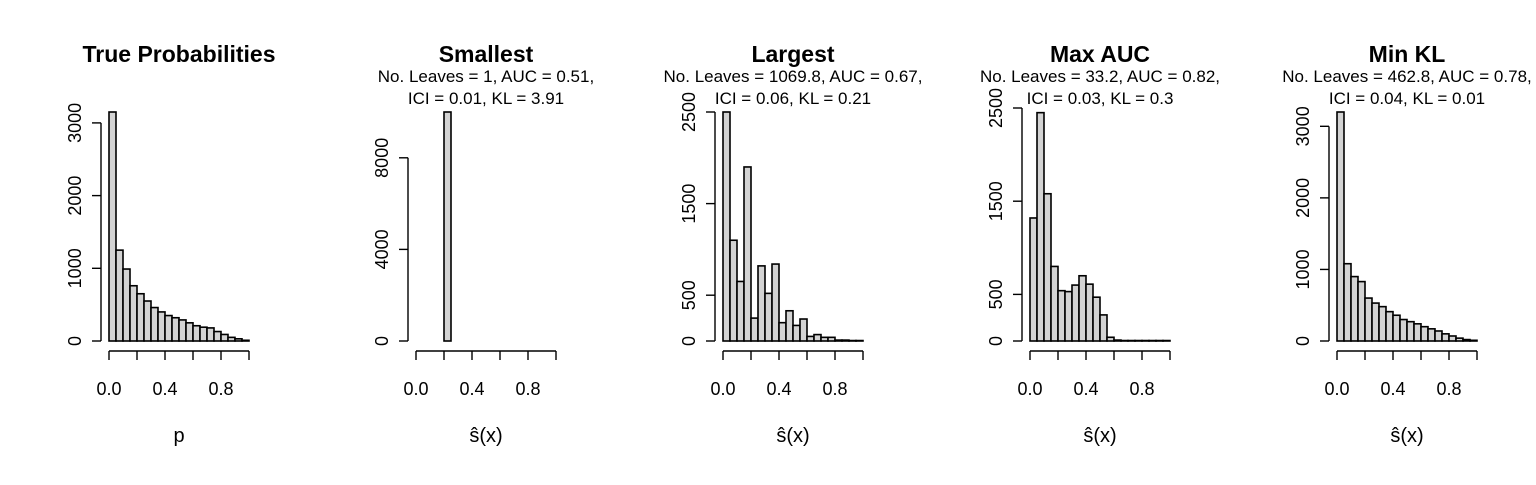 The height and width of the screenshot is (485, 1536). What do you see at coordinates (1100, 98) in the screenshot?
I see `panel-subtitle-line: ICI = 0.03, KL = 0.3` at bounding box center [1100, 98].